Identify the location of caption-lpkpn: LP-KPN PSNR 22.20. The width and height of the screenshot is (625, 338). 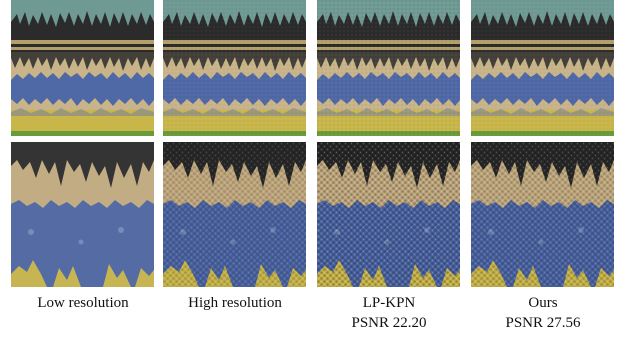
(389, 313).